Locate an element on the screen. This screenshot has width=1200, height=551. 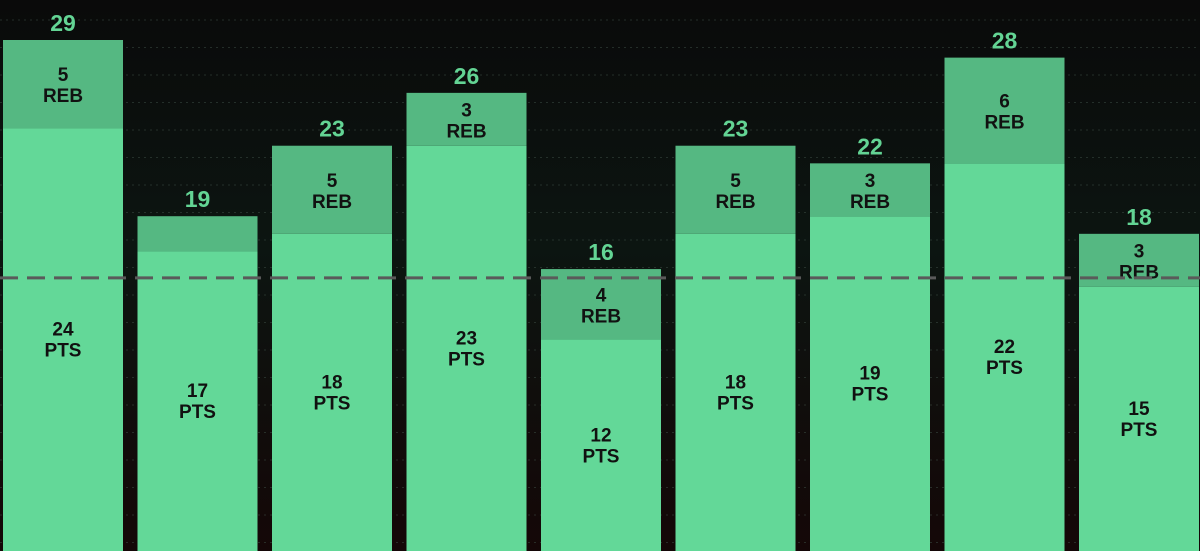
bar-total-label: 16 is located at coordinates (601, 252).